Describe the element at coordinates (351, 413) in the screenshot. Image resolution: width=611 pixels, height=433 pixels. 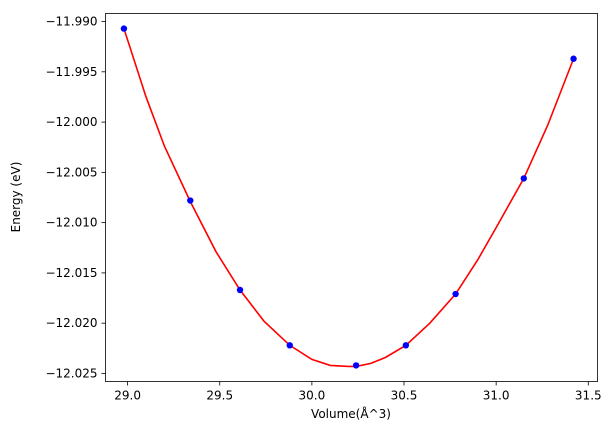
I see `x-axis-label: Volume(Å^3)` at that location.